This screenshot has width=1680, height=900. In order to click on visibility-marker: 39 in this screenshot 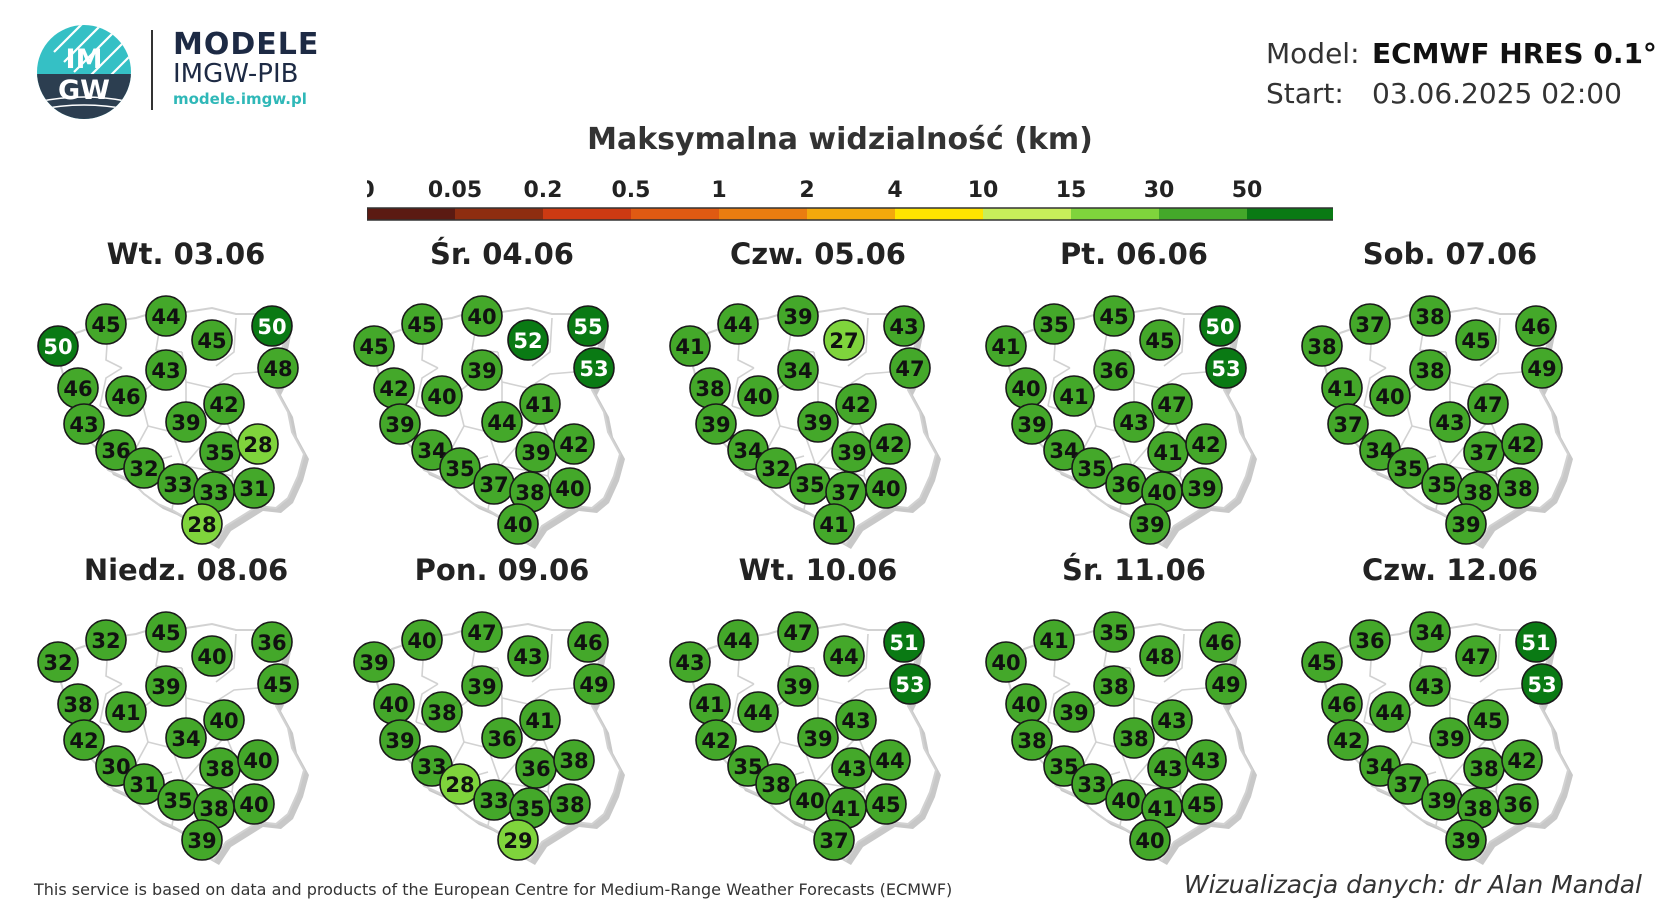, I will do `click(1032, 424)`.